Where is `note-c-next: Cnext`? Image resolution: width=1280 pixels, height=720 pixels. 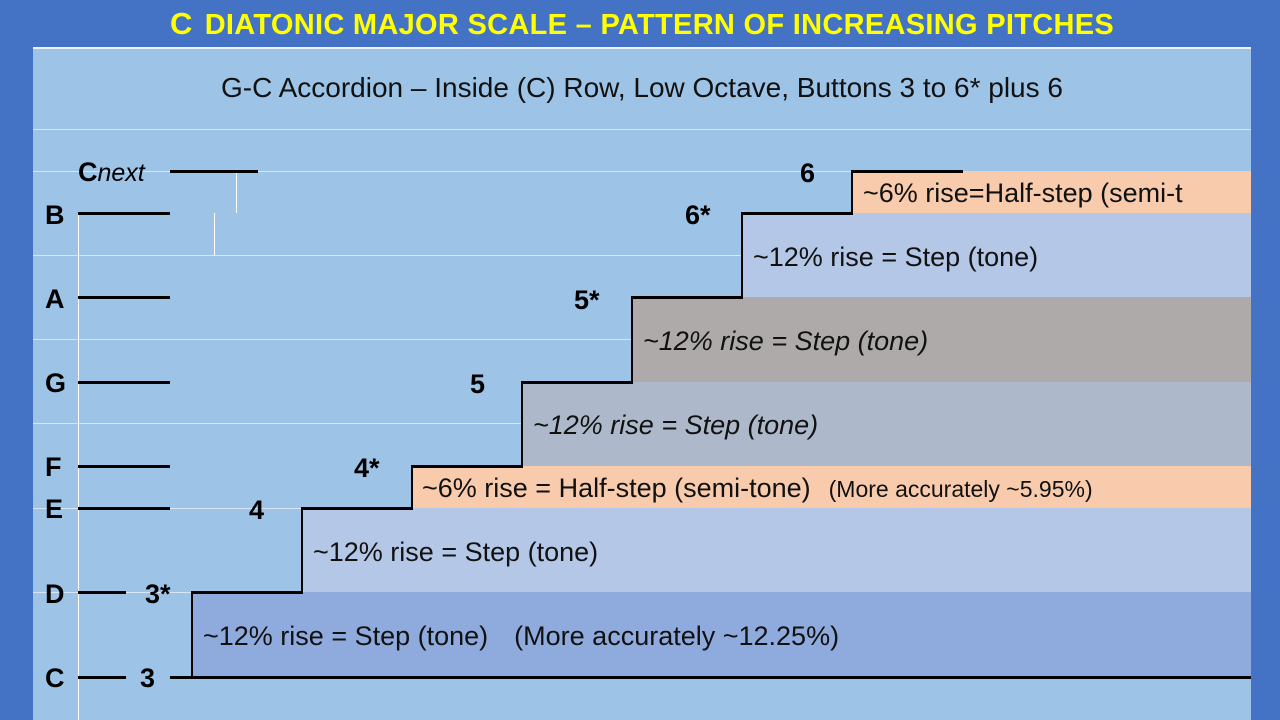
note-c-next: Cnext is located at coordinates (111, 172).